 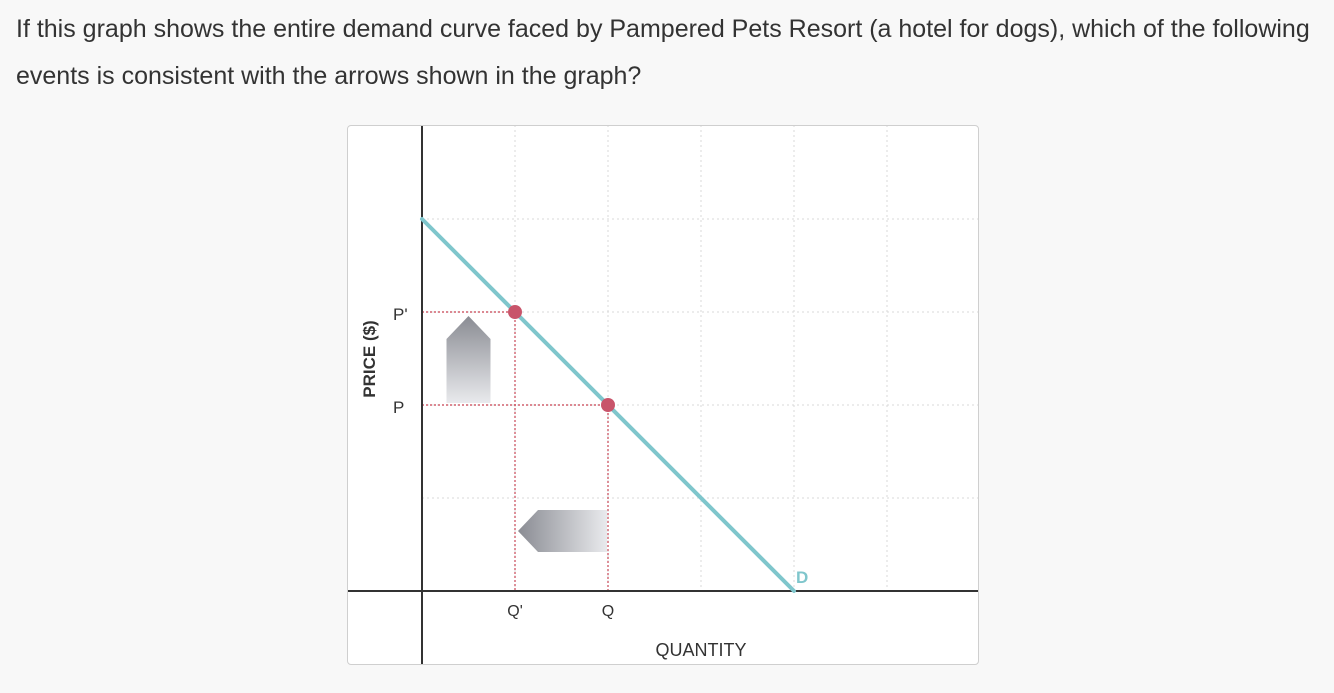 What do you see at coordinates (468, 359) in the screenshot?
I see `price-increase-arrow` at bounding box center [468, 359].